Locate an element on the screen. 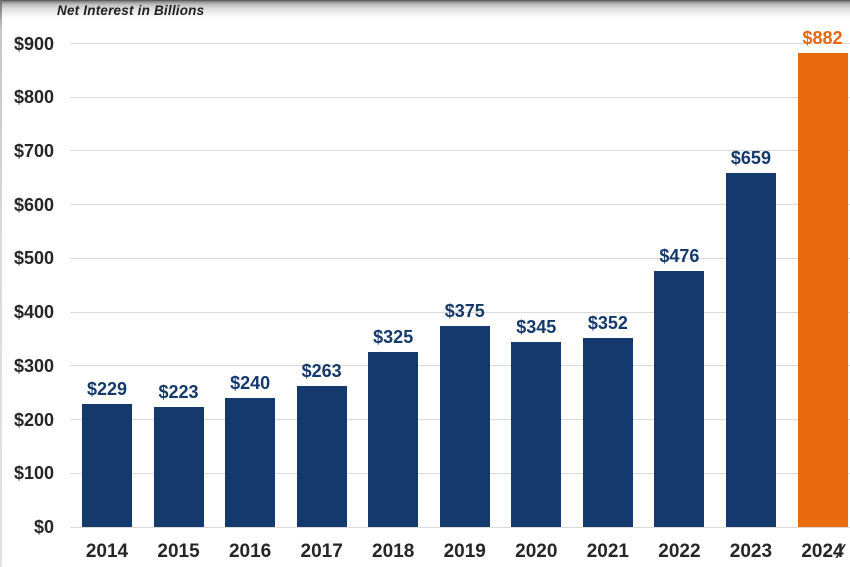 The width and height of the screenshot is (850, 567). x-axis-label: 2016 is located at coordinates (250, 551).